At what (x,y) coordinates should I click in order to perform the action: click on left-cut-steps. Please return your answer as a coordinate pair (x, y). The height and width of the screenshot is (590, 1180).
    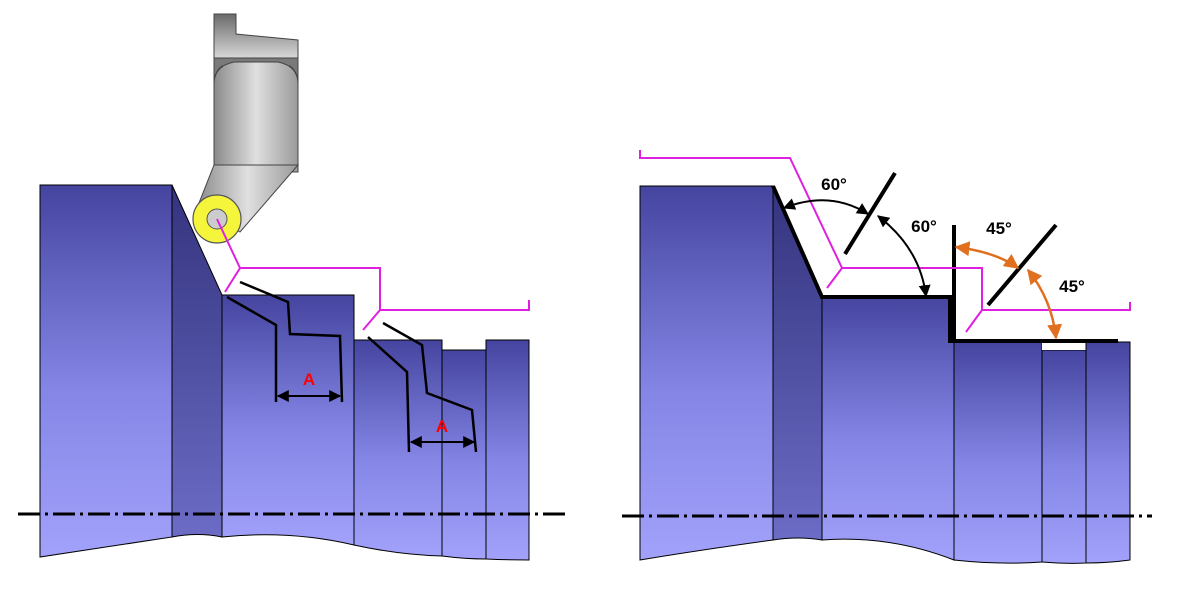
    Looking at the image, I should click on (352, 366).